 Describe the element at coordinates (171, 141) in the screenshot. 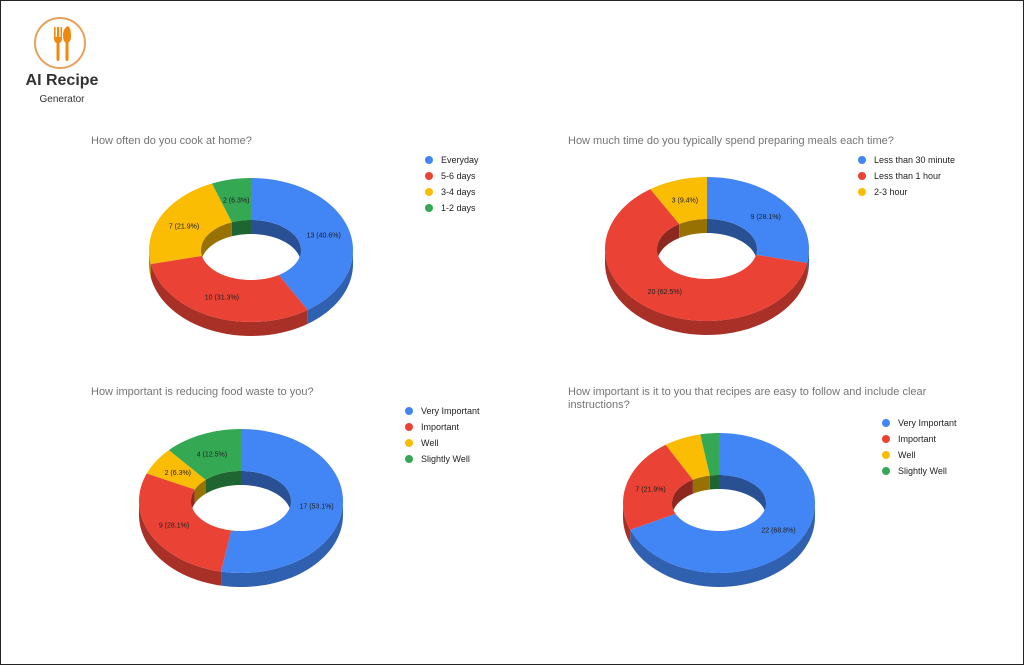

I see `chart-title: How often do you cook at home?` at that location.